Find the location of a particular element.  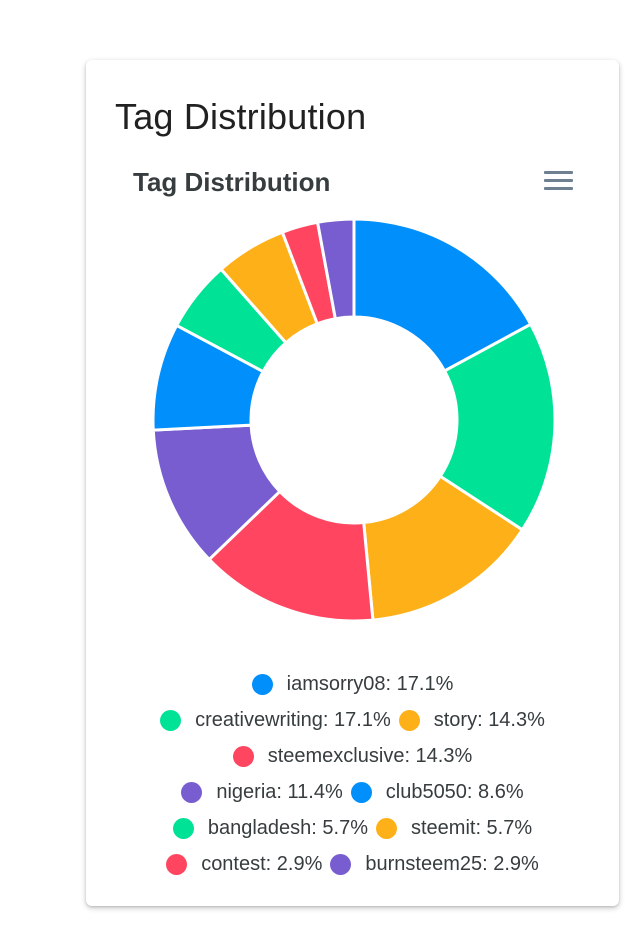

legend-label-creativewriting: creativewriting: 17.1% is located at coordinates (293, 719).